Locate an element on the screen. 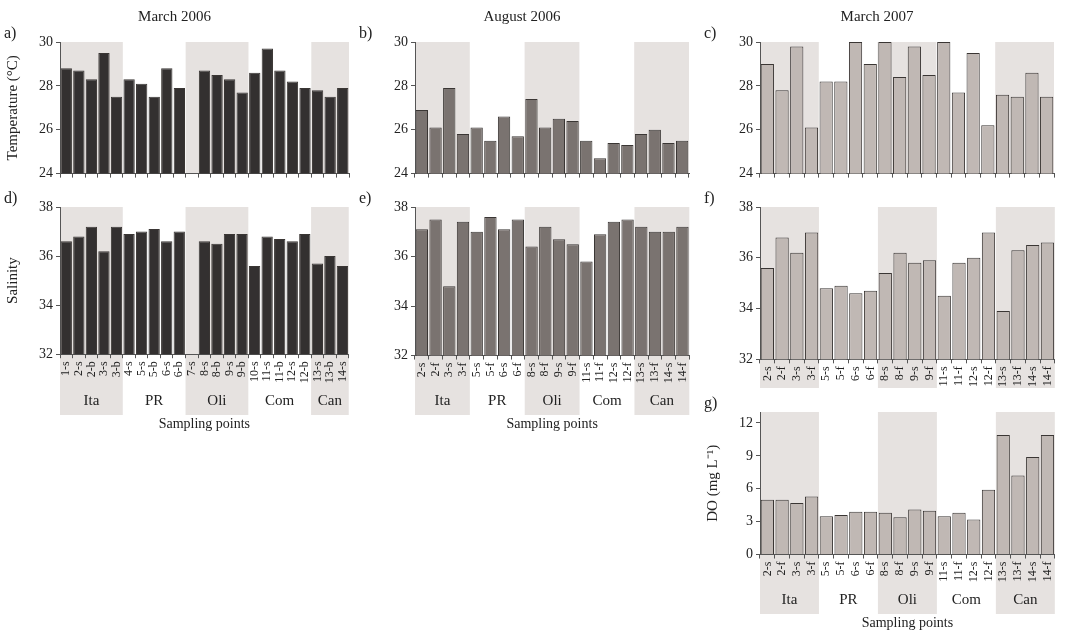 The height and width of the screenshot is (634, 1065). text: a) is located at coordinates (10, 33).